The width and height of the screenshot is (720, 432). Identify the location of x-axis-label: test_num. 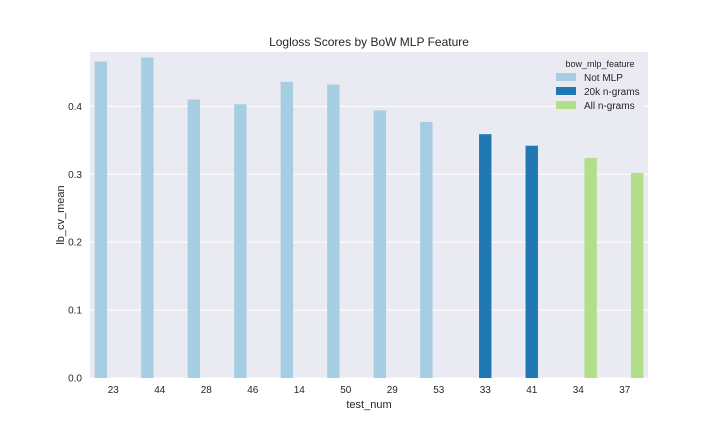
(368, 405).